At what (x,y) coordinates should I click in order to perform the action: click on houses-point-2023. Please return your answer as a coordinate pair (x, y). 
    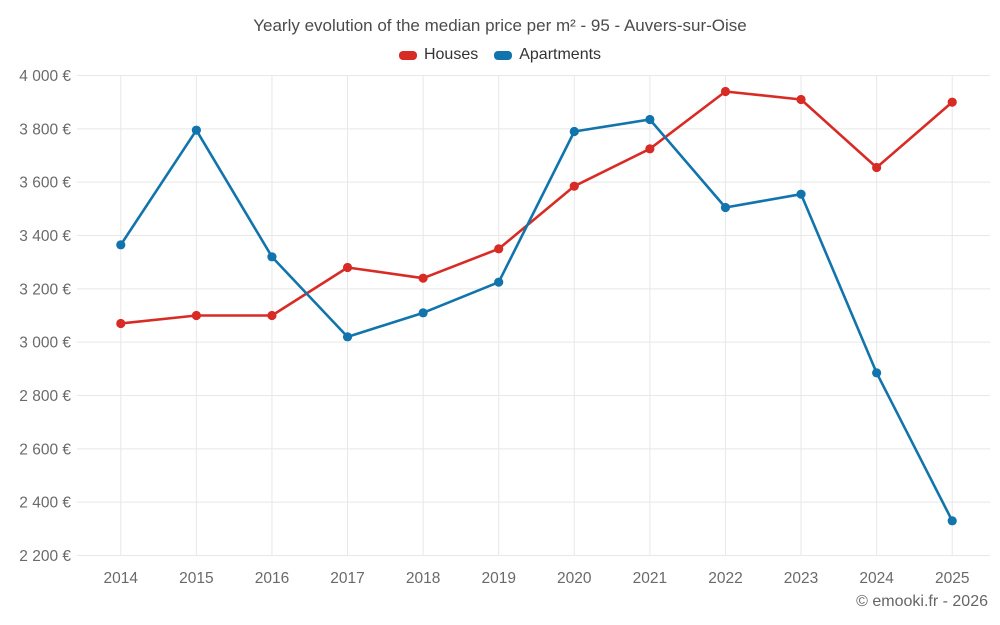
    Looking at the image, I should click on (801, 99).